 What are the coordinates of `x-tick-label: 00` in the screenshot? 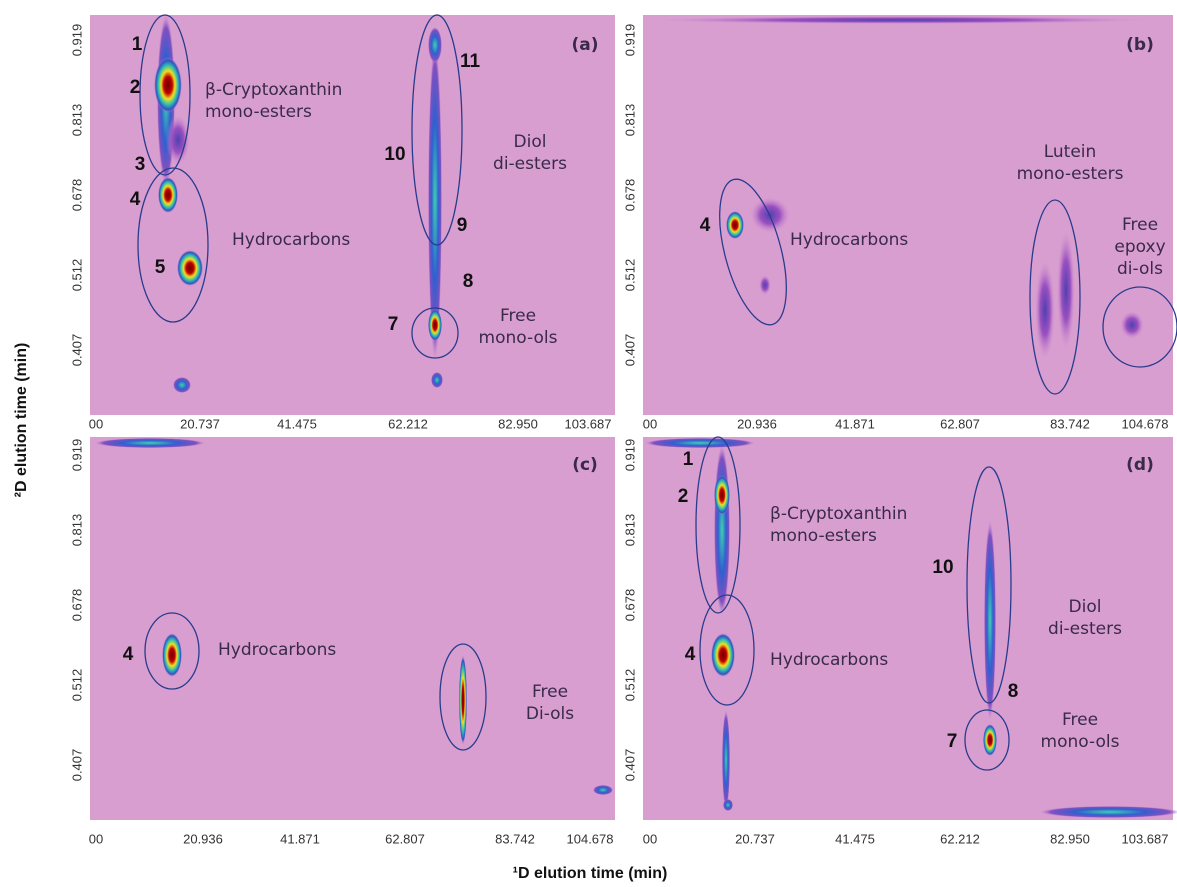 It's located at (650, 423).